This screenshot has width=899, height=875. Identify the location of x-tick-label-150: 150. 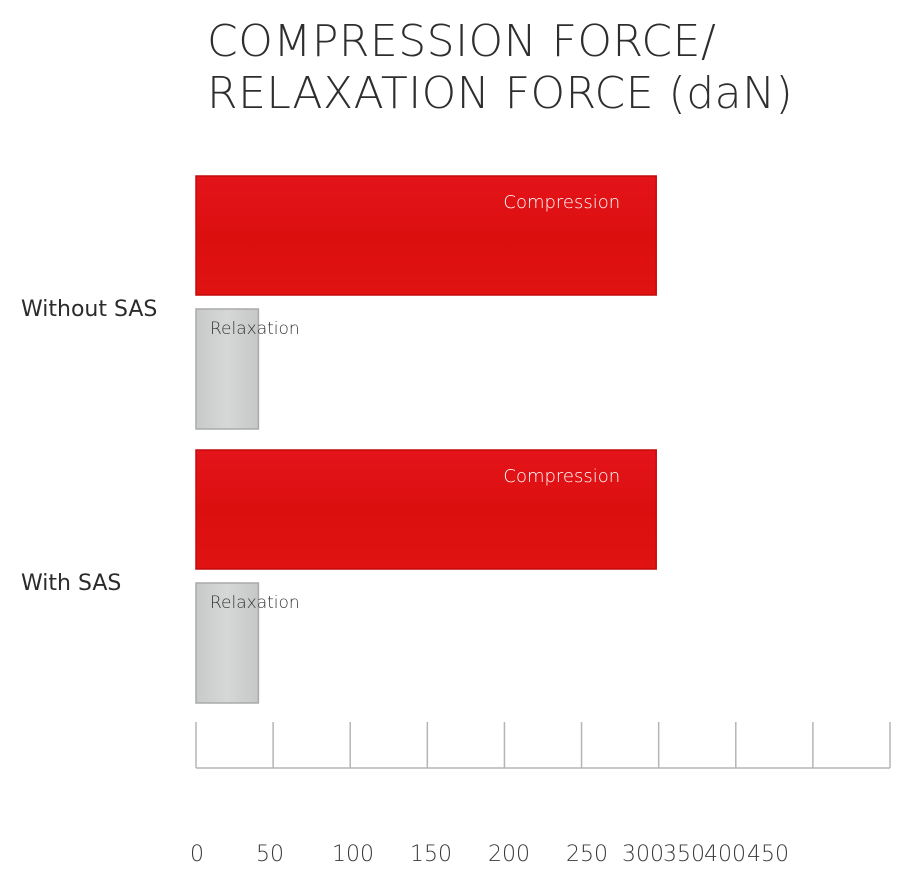
(431, 854).